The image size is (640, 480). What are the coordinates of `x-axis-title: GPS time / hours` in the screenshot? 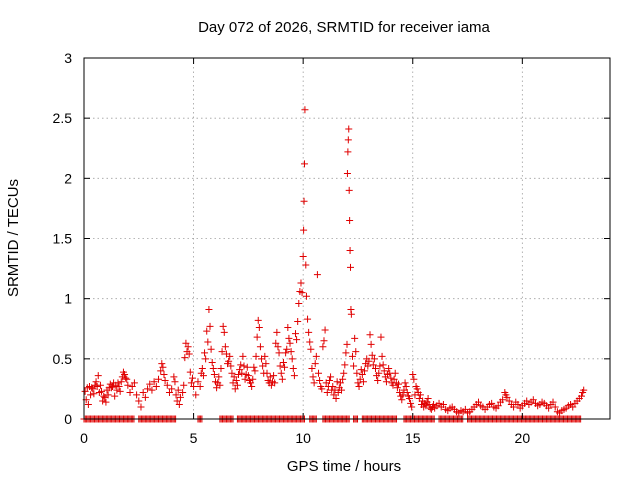 It's located at (344, 466).